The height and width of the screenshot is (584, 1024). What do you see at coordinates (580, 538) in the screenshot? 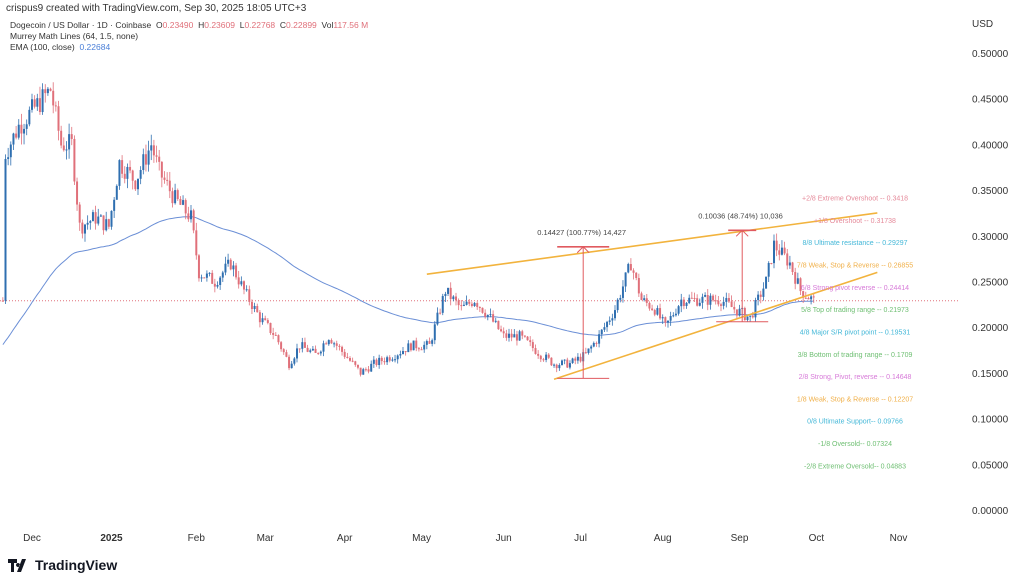
I see `x-tick-label: Jul` at bounding box center [580, 538].